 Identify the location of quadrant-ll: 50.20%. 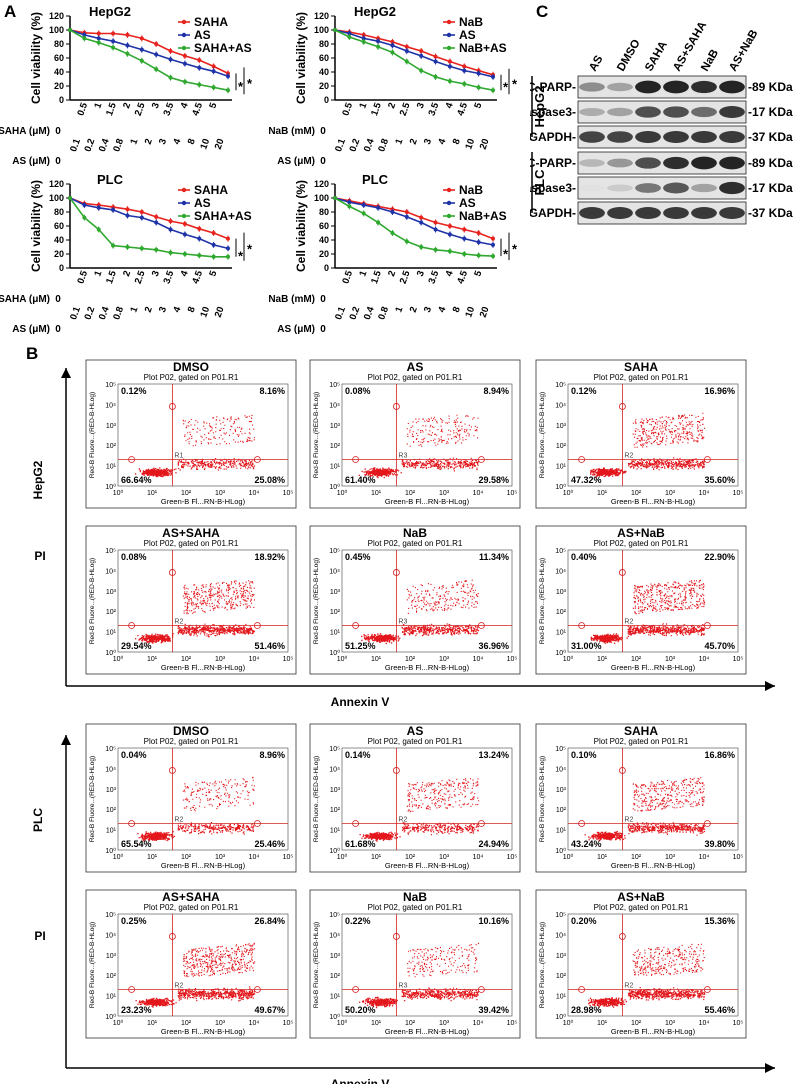
(360, 1010).